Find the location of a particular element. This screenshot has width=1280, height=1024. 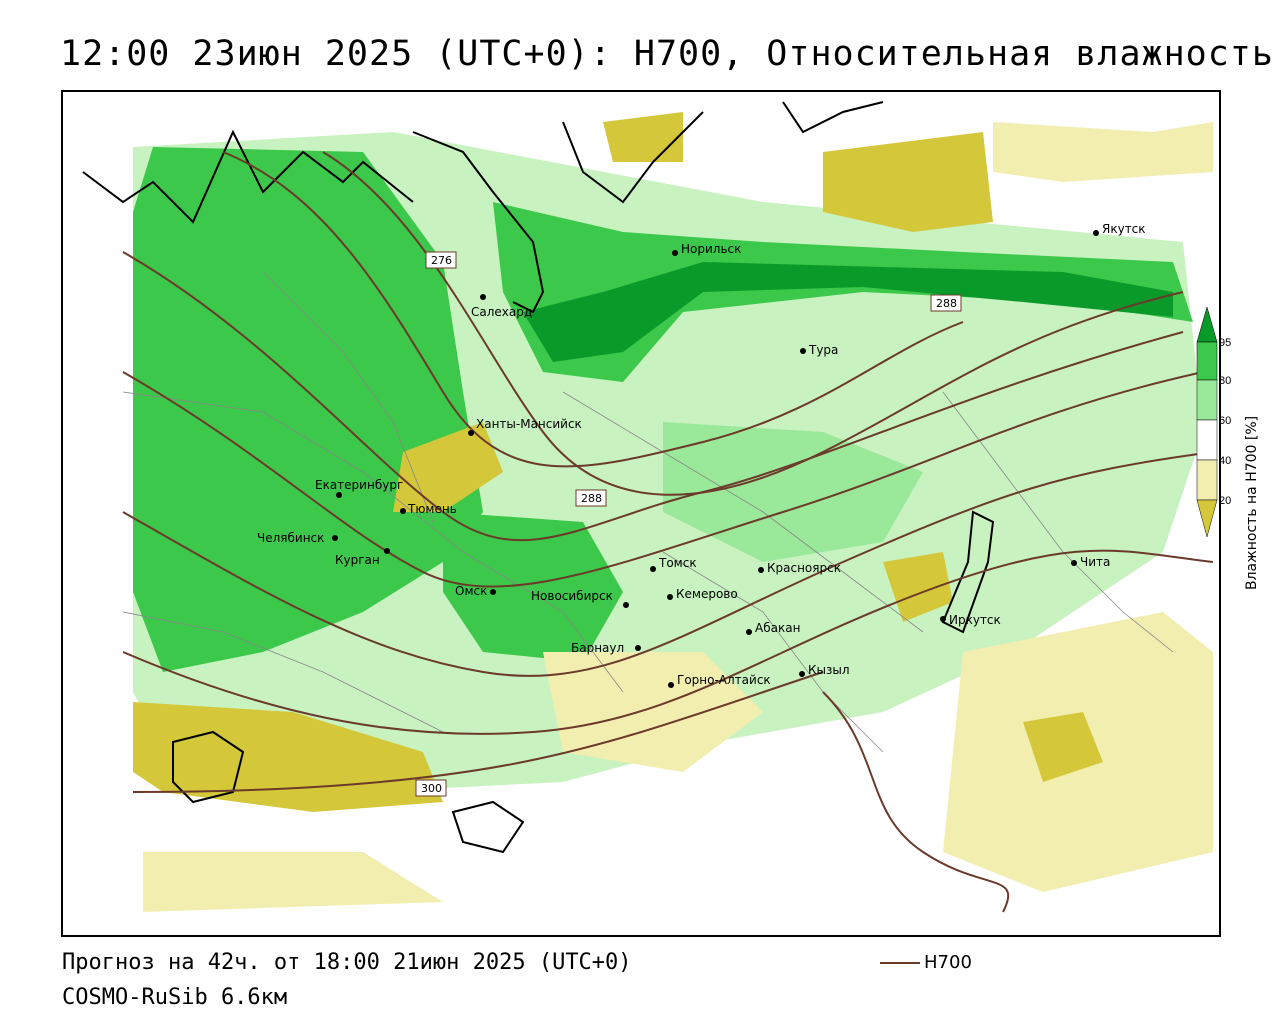

city-label-tyumen: Тюмень is located at coordinates (432, 509).